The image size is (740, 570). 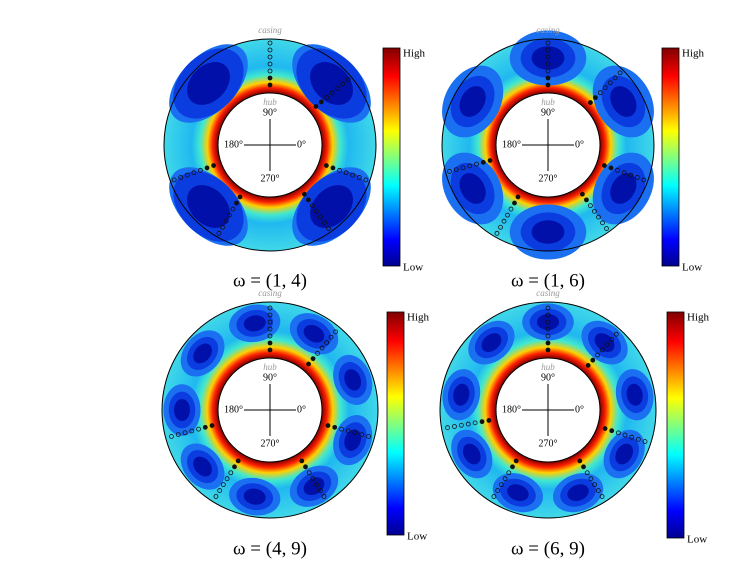 What do you see at coordinates (670, 157) in the screenshot?
I see `colorbar` at bounding box center [670, 157].